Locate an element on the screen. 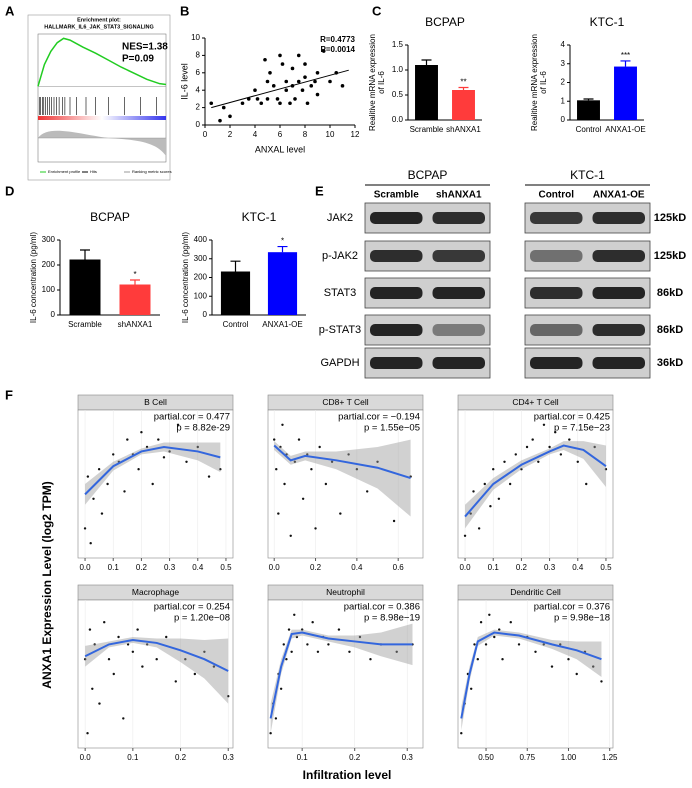 The height and width of the screenshot is (788, 692). y-axis-label: Realitive mRNA expression is located at coordinates (534, 82).